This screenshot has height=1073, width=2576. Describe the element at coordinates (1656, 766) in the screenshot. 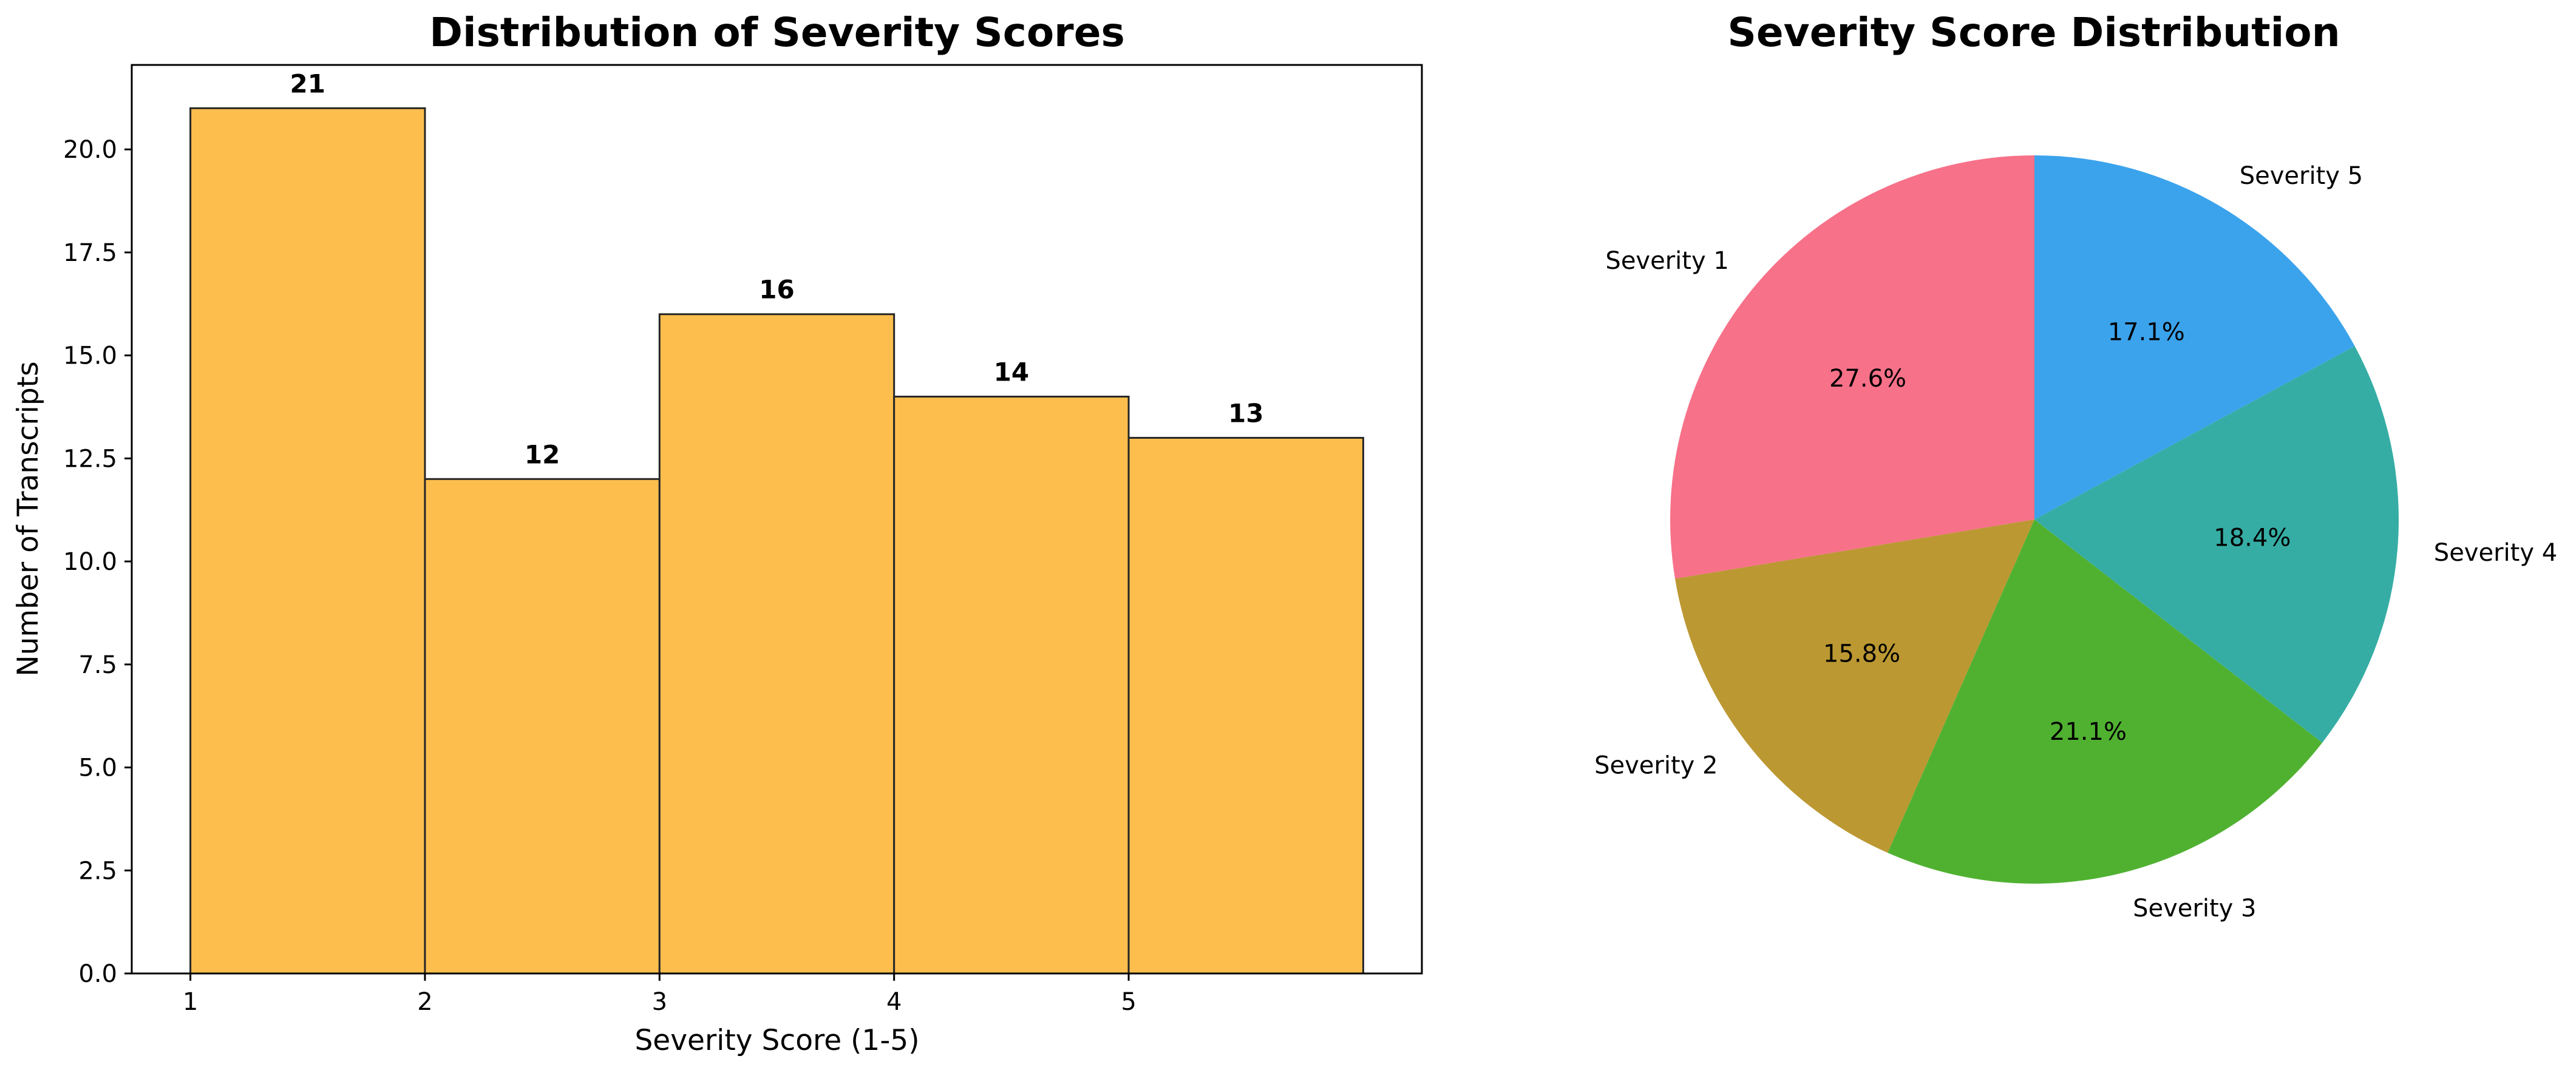

I see `pie-category-label: Severity 2` at that location.